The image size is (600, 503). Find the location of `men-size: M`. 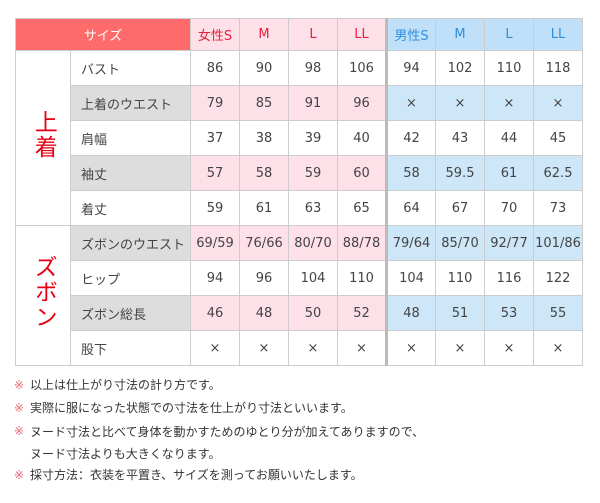

men-size: M is located at coordinates (460, 34).